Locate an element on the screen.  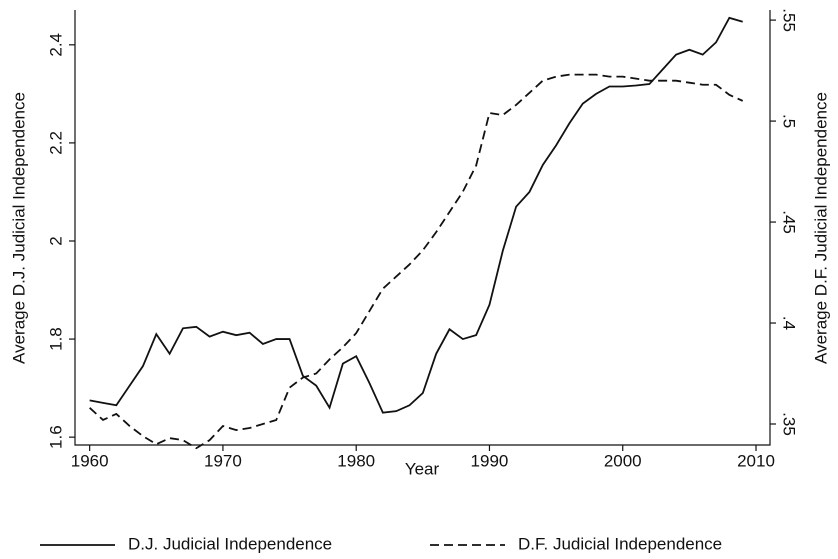
y2-tick-label: .55 is located at coordinates (789, 20).